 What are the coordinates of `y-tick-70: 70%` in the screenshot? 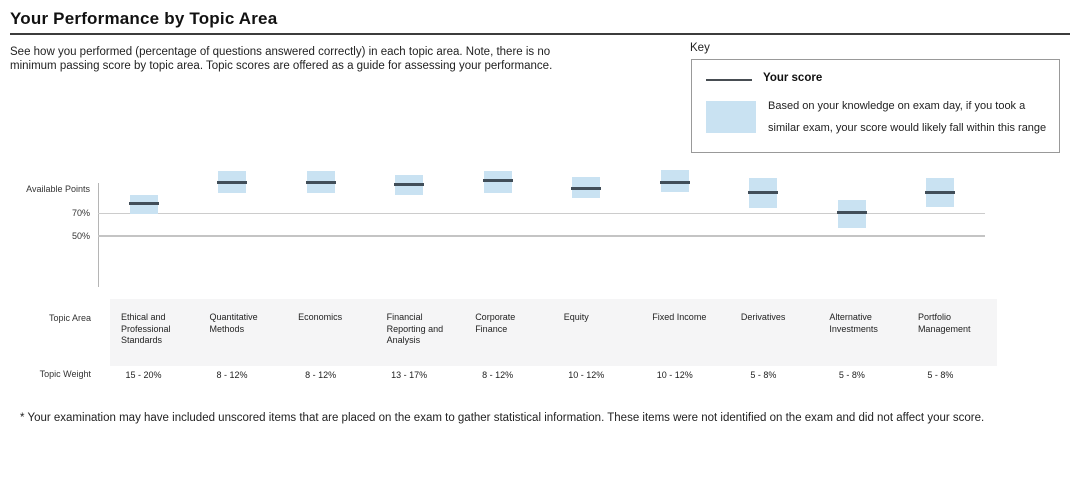 It's located at (80, 213).